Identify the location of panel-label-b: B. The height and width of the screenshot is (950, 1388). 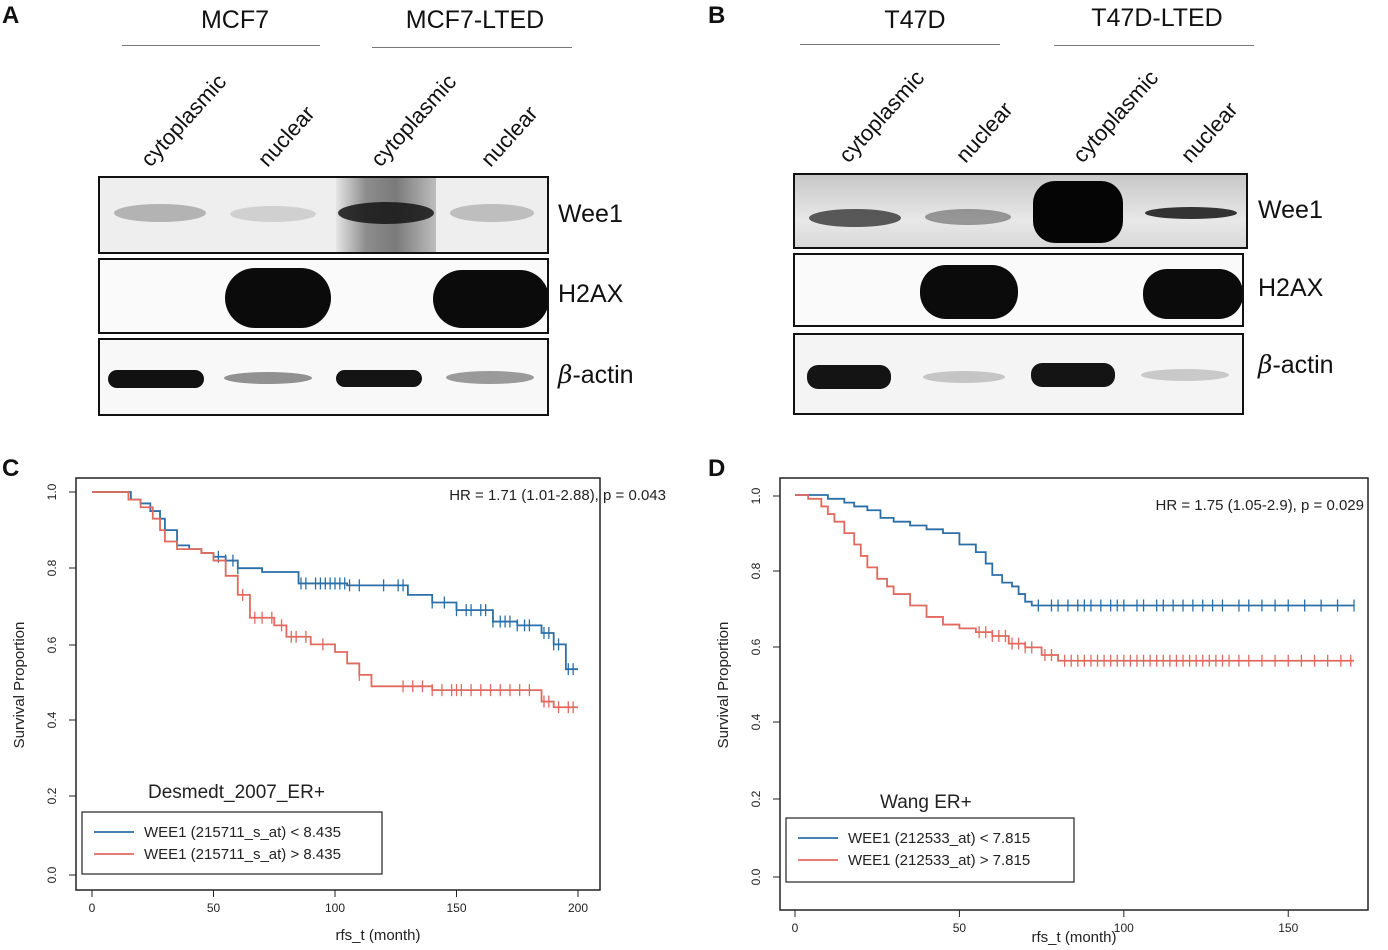
(717, 15).